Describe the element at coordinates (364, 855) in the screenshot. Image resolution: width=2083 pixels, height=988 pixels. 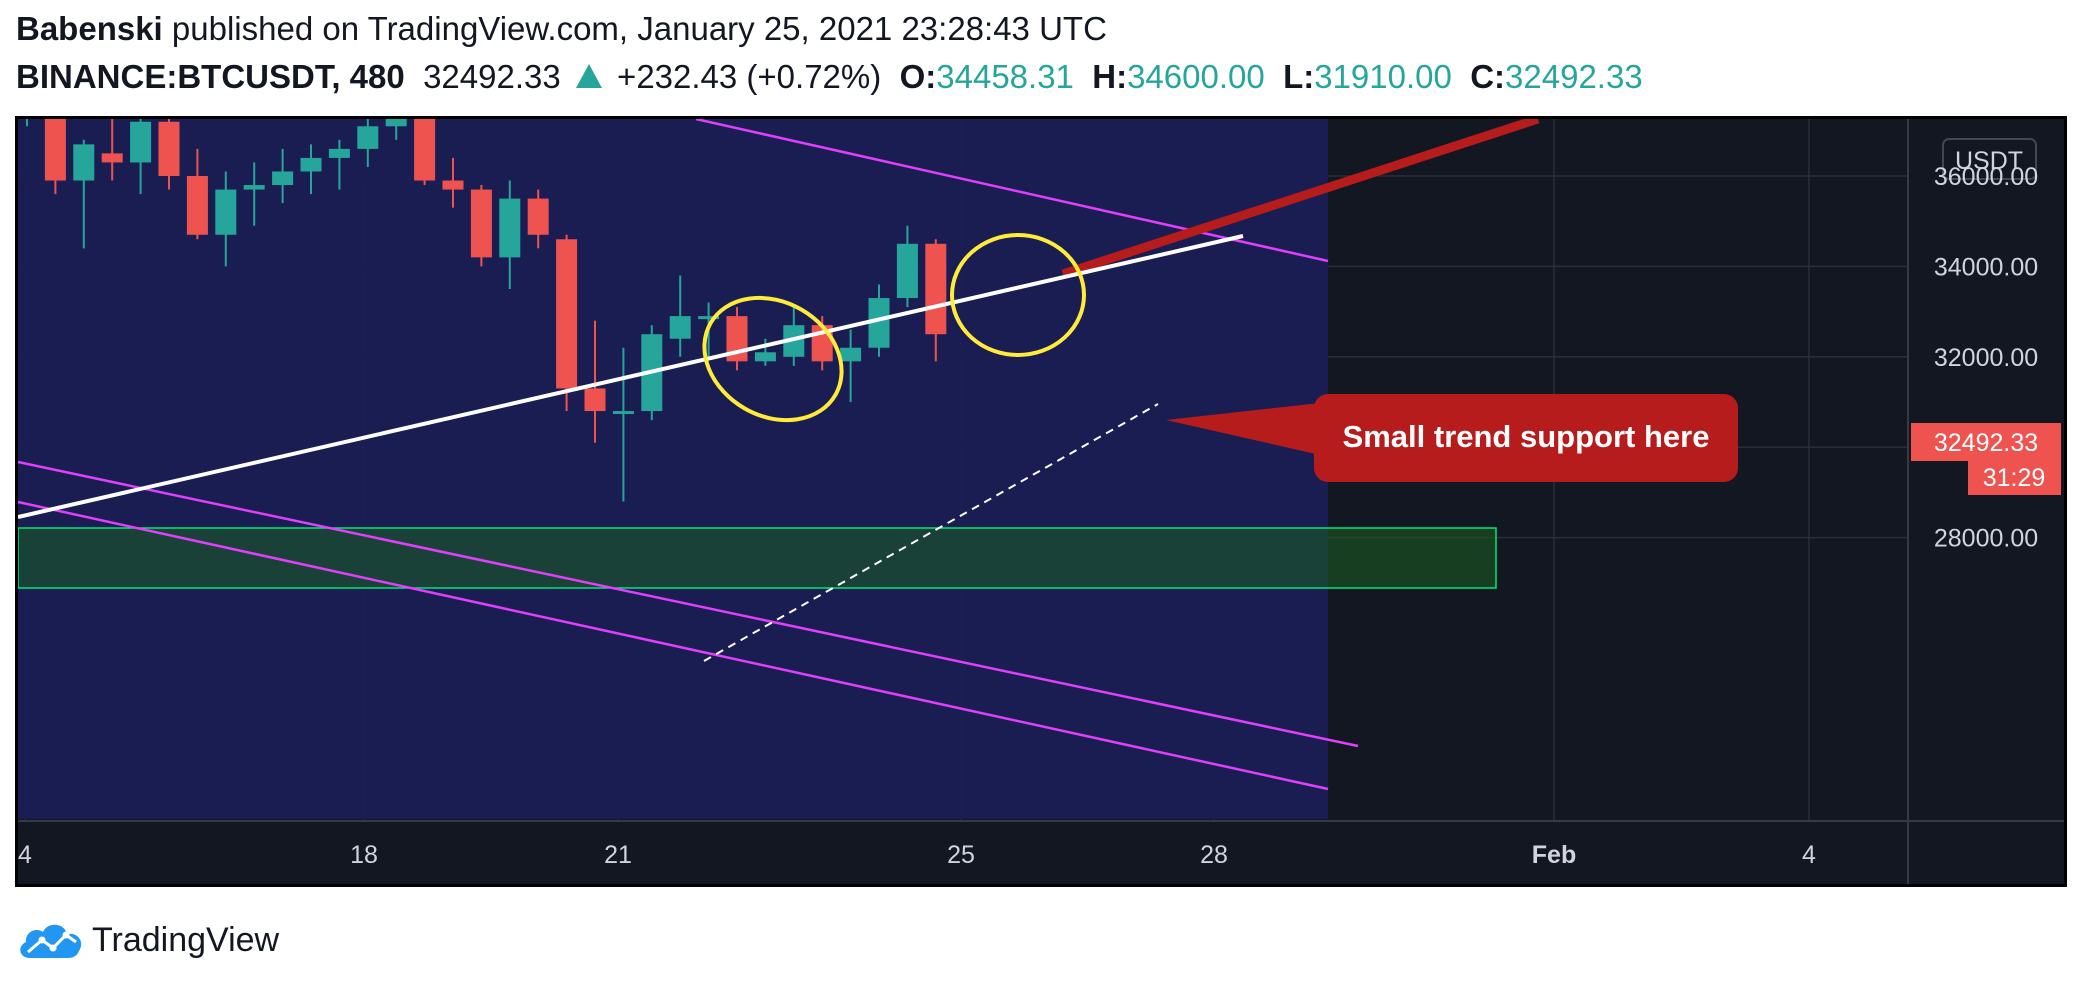
I see `x-tick-label: 18` at that location.